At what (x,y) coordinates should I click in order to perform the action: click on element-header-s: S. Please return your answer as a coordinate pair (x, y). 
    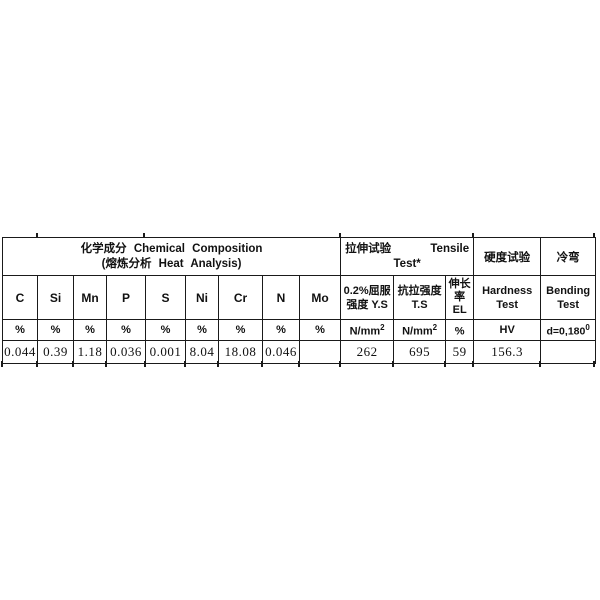
    Looking at the image, I should click on (165, 297).